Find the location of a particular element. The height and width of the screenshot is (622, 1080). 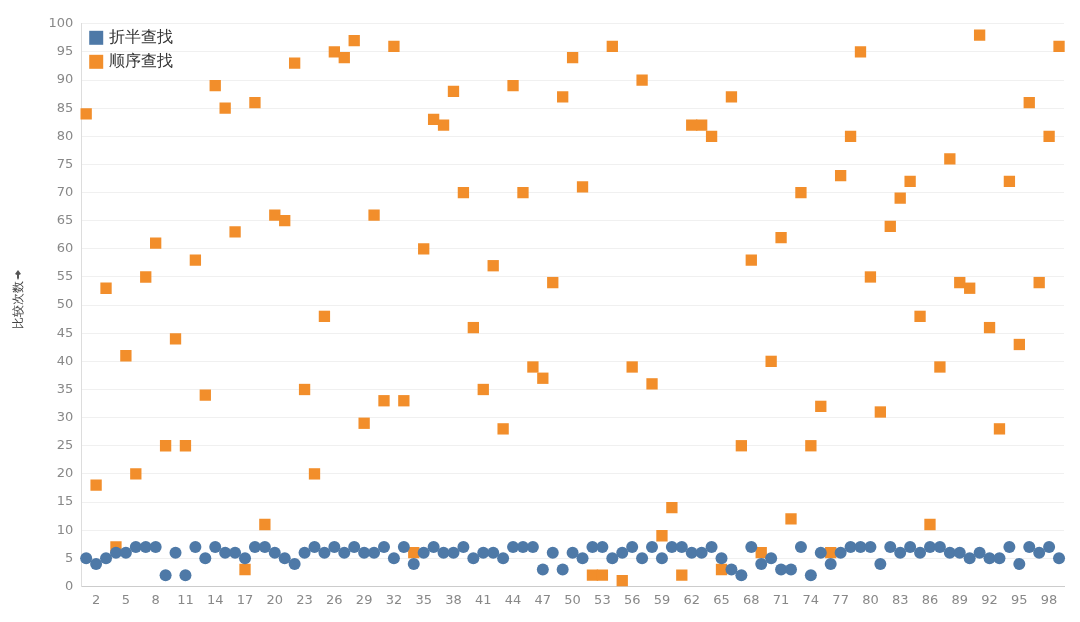

x-tick-label: 59 is located at coordinates (662, 599).